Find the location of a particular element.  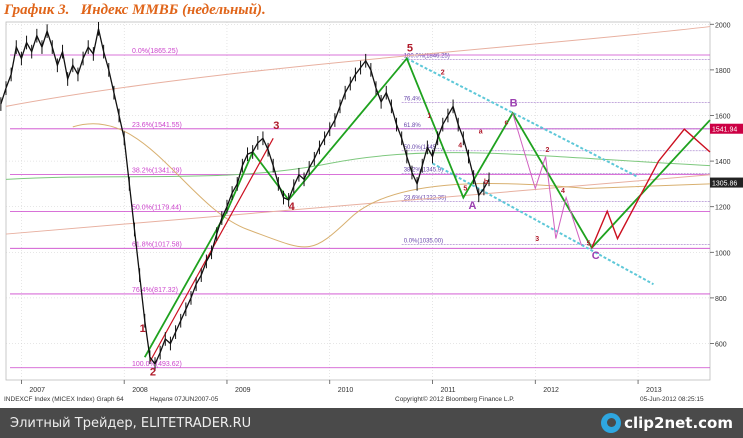

channel-upper-line is located at coordinates (522, 117).